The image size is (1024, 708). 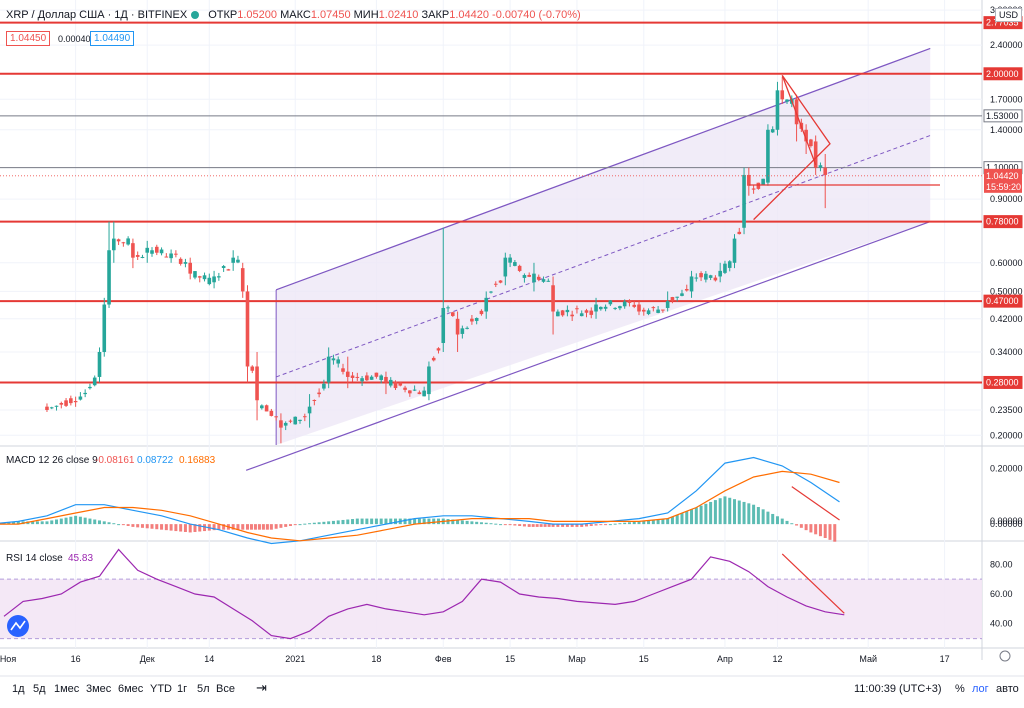 I want to click on range-5y: 5л, so click(x=203, y=689).